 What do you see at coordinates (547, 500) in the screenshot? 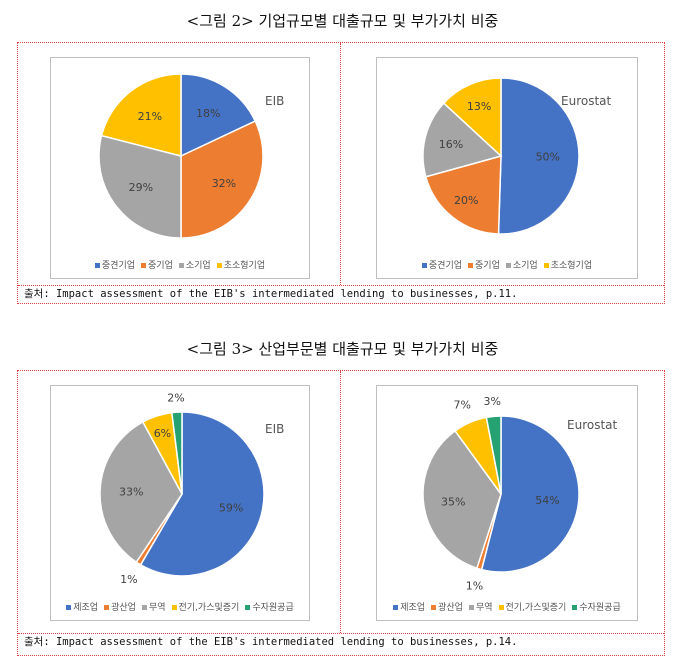
I see `data-label-0: 54%` at bounding box center [547, 500].